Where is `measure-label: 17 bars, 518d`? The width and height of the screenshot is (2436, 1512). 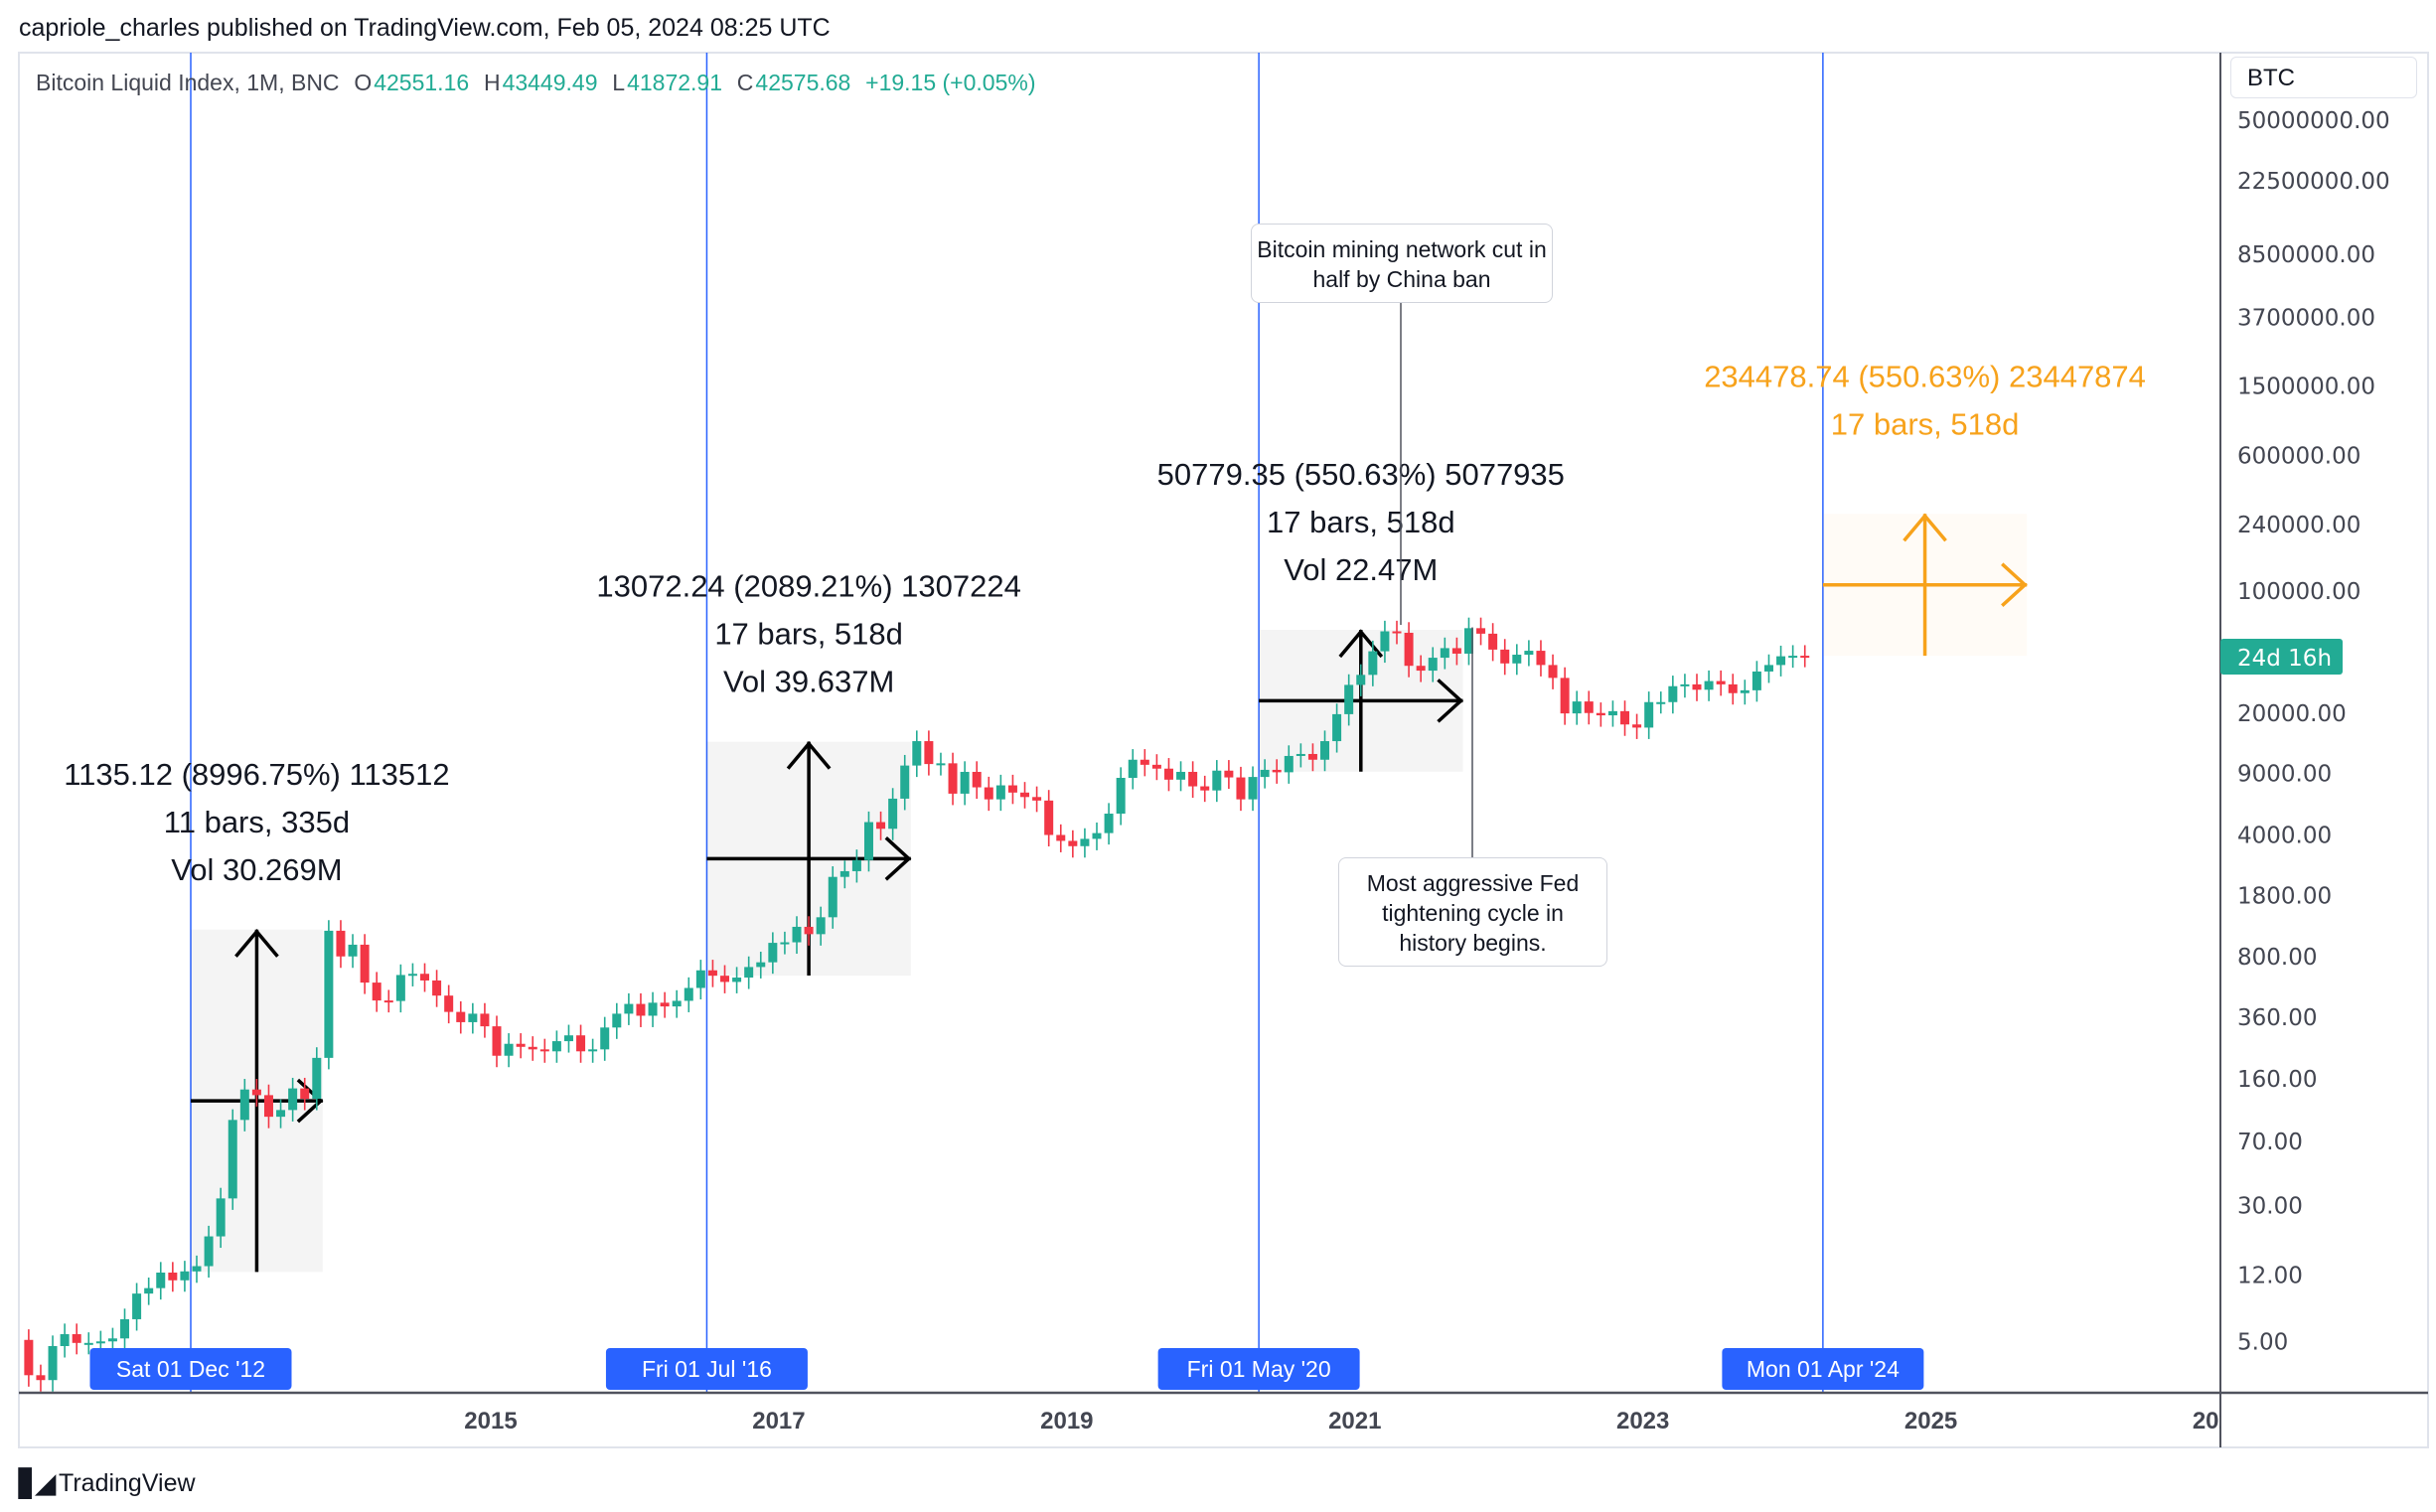
measure-label: 17 bars, 518d is located at coordinates (808, 634).